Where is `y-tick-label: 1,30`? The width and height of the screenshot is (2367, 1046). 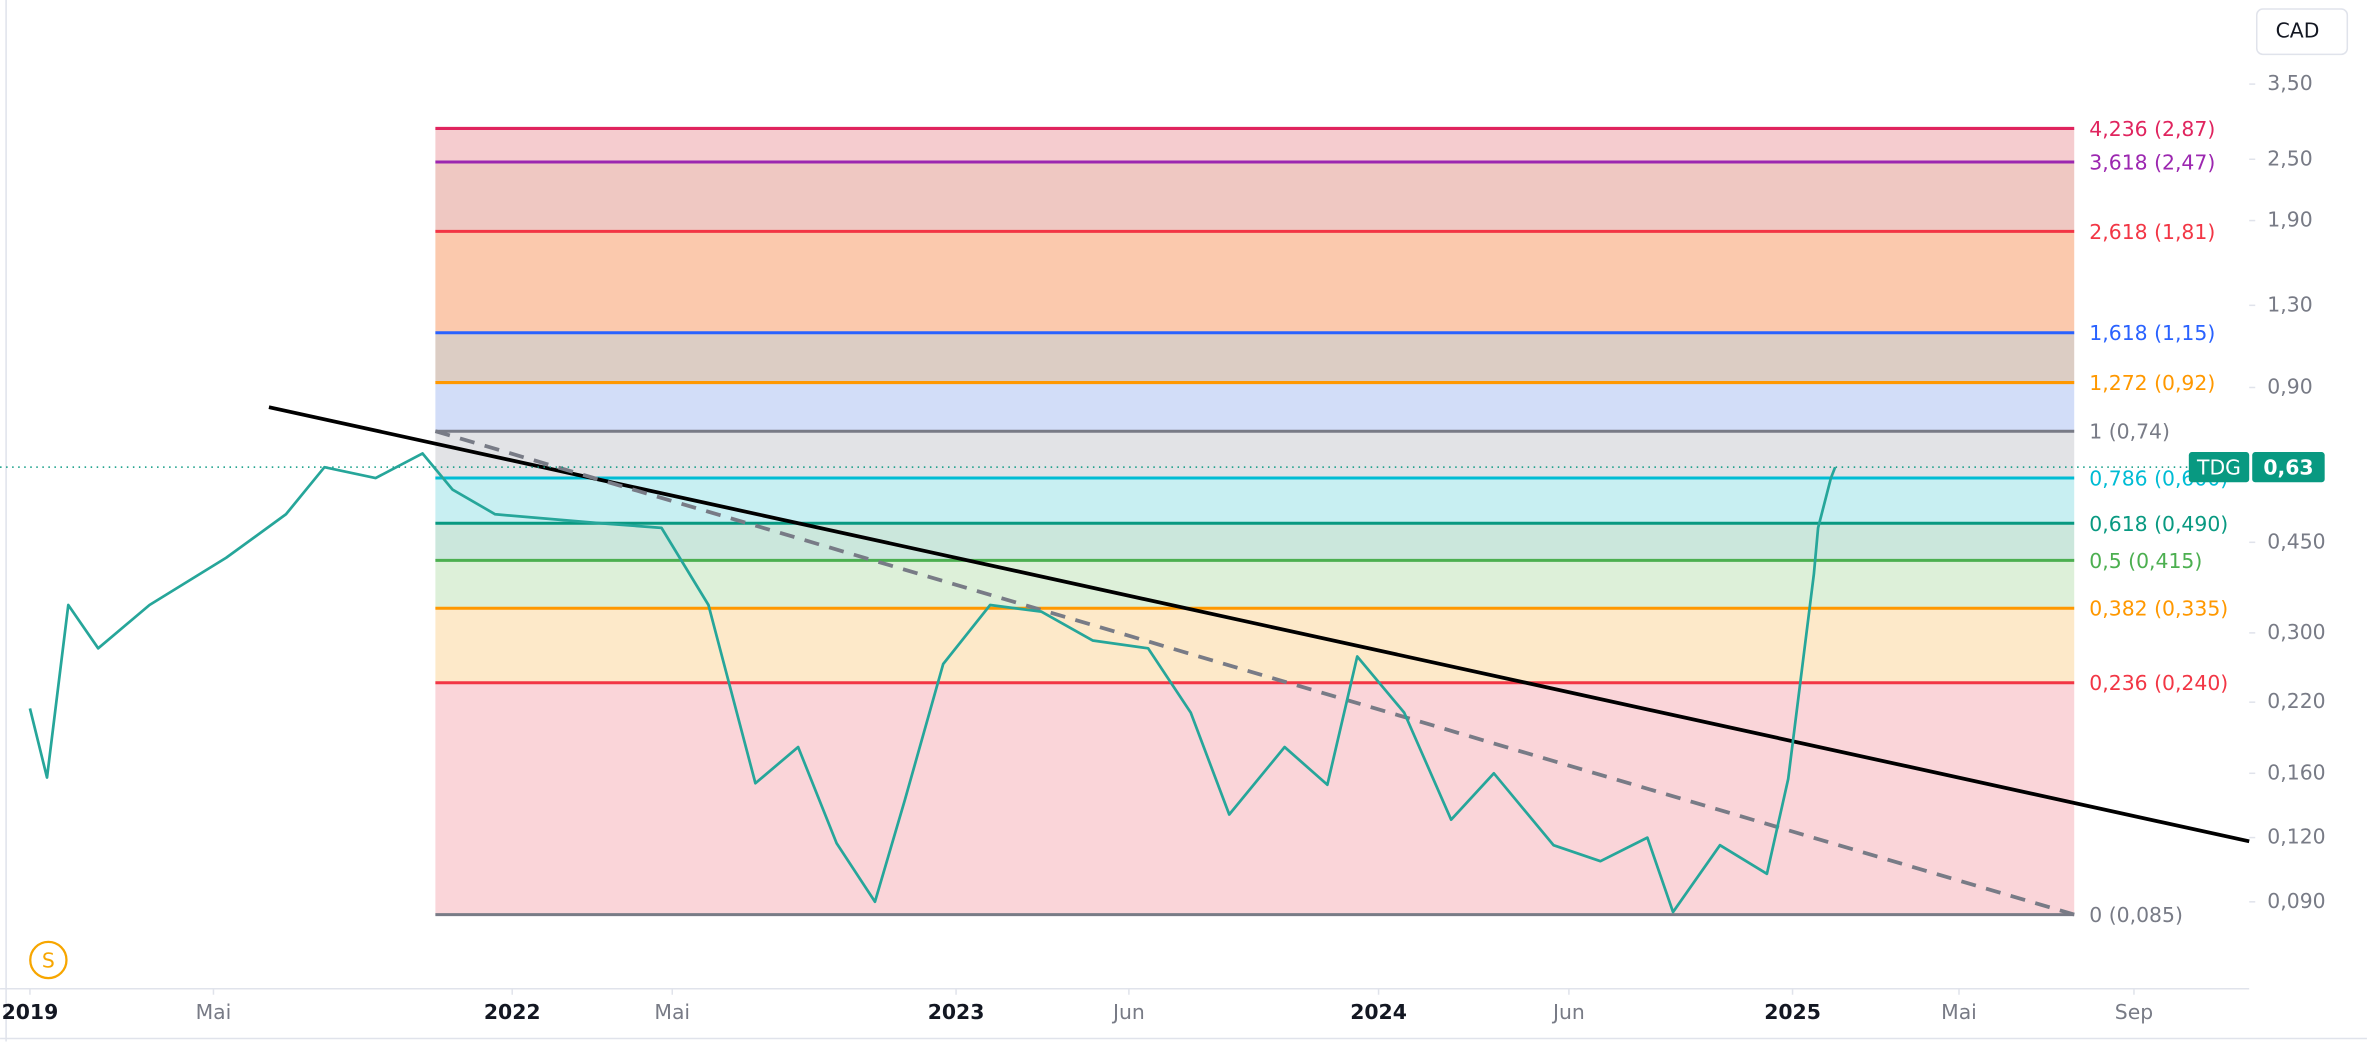 y-tick-label: 1,30 is located at coordinates (2289, 304).